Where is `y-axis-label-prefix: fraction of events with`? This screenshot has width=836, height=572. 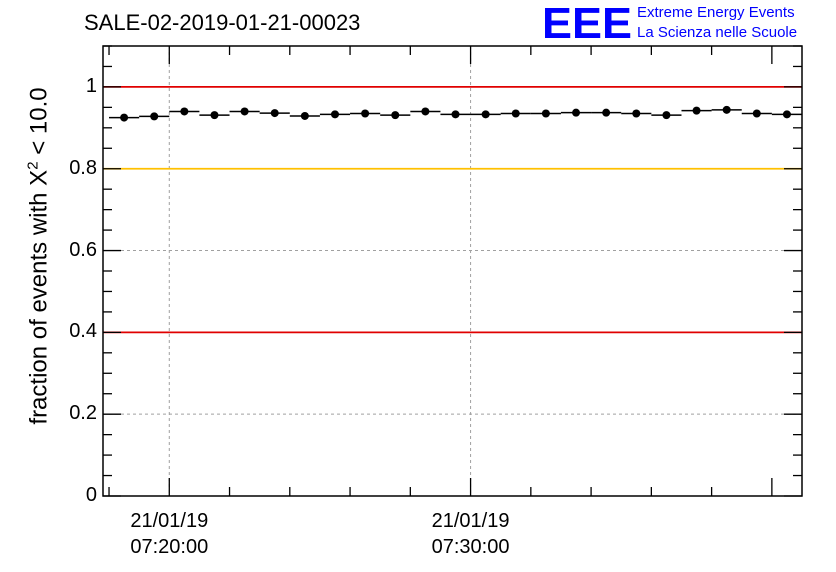 y-axis-label-prefix: fraction of events with is located at coordinates (39, 305).